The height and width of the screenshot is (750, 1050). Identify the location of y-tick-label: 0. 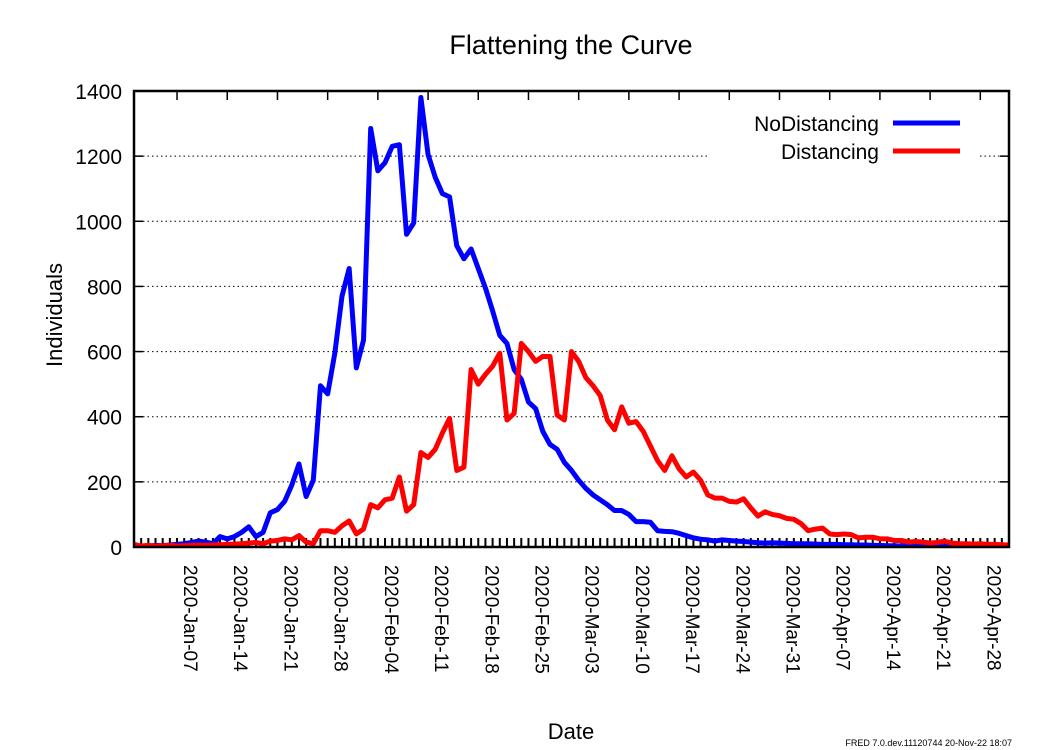
(116, 548).